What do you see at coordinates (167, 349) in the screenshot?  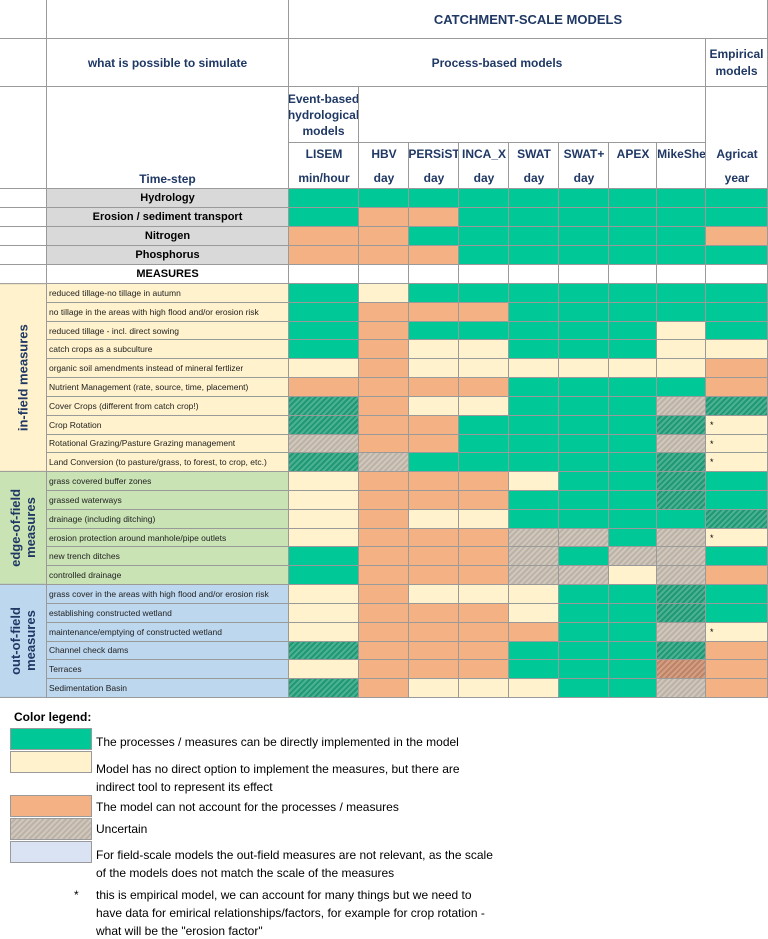 I see `measure-label: catch crops as a subculture` at bounding box center [167, 349].